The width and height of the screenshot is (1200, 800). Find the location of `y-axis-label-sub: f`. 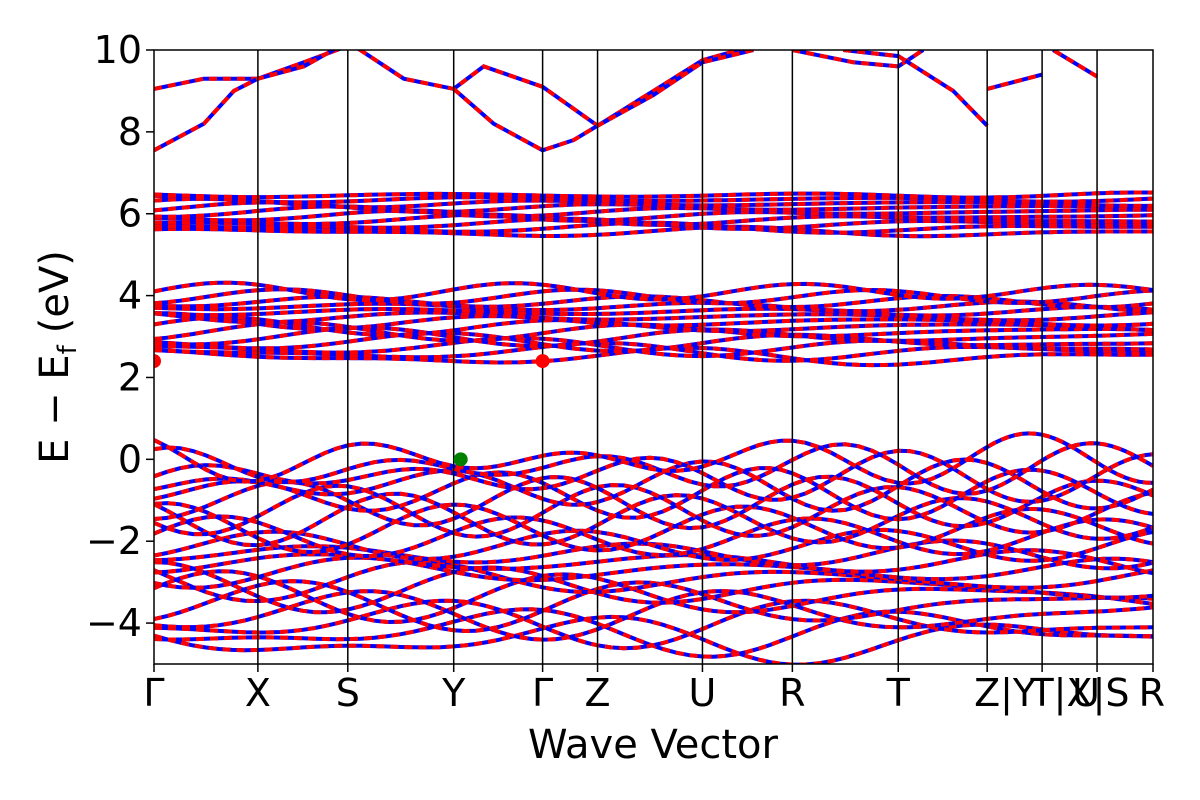

y-axis-label-sub: f is located at coordinates (68, 349).